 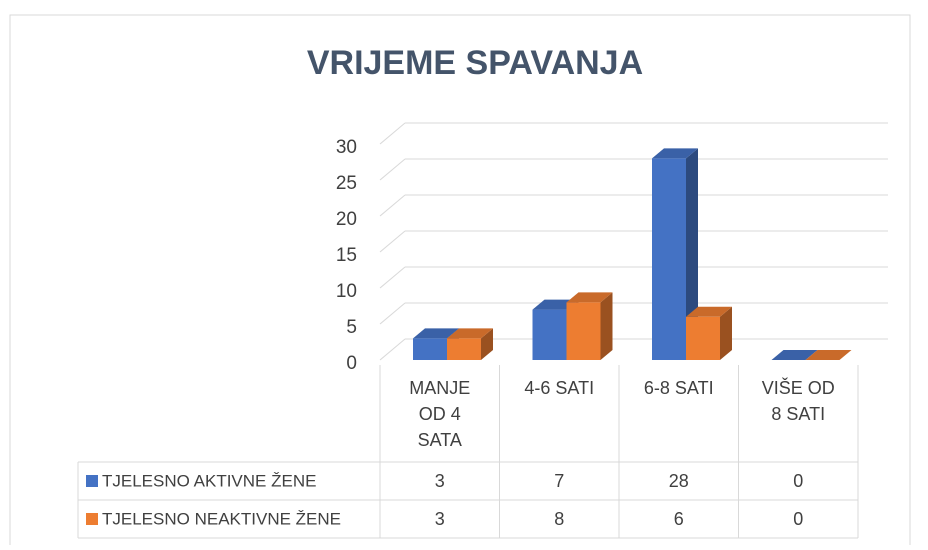 I want to click on y-tick-label: 10, so click(x=346, y=291).